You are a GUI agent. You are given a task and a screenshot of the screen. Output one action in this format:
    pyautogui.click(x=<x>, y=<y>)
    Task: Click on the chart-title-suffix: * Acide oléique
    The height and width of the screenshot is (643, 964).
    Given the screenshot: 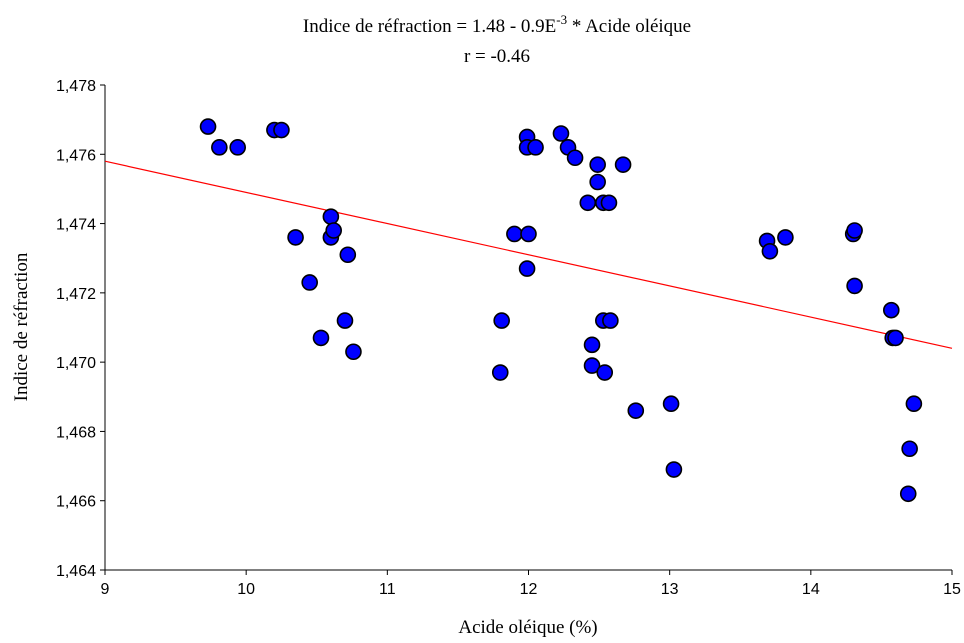 What is the action you would take?
    pyautogui.click(x=629, y=26)
    